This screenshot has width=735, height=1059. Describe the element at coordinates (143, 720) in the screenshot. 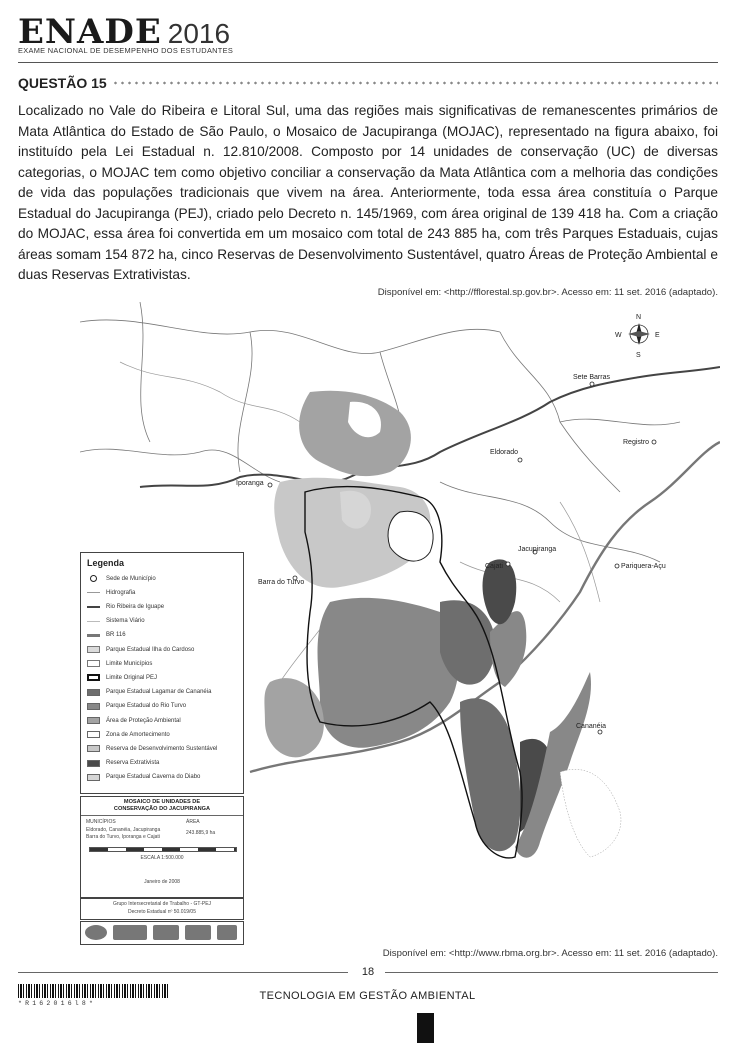

I see `legend-label: Área de Proteção Ambiental` at that location.